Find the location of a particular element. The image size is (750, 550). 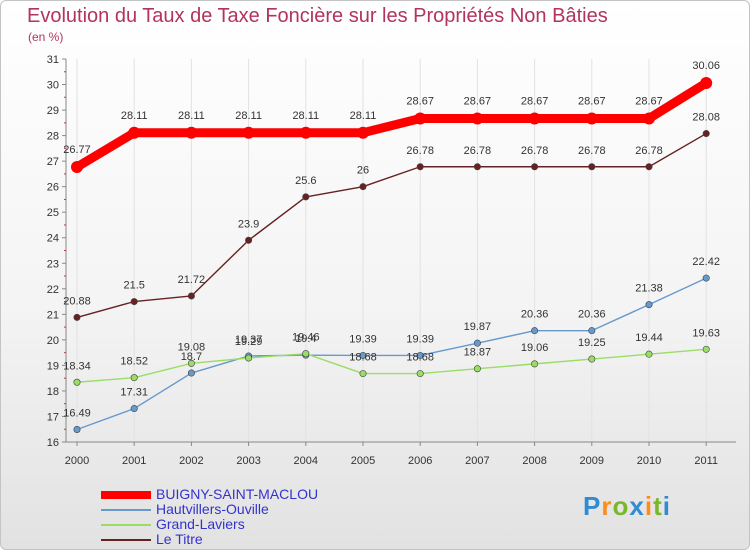

legend-label: Le Titre is located at coordinates (179, 539).